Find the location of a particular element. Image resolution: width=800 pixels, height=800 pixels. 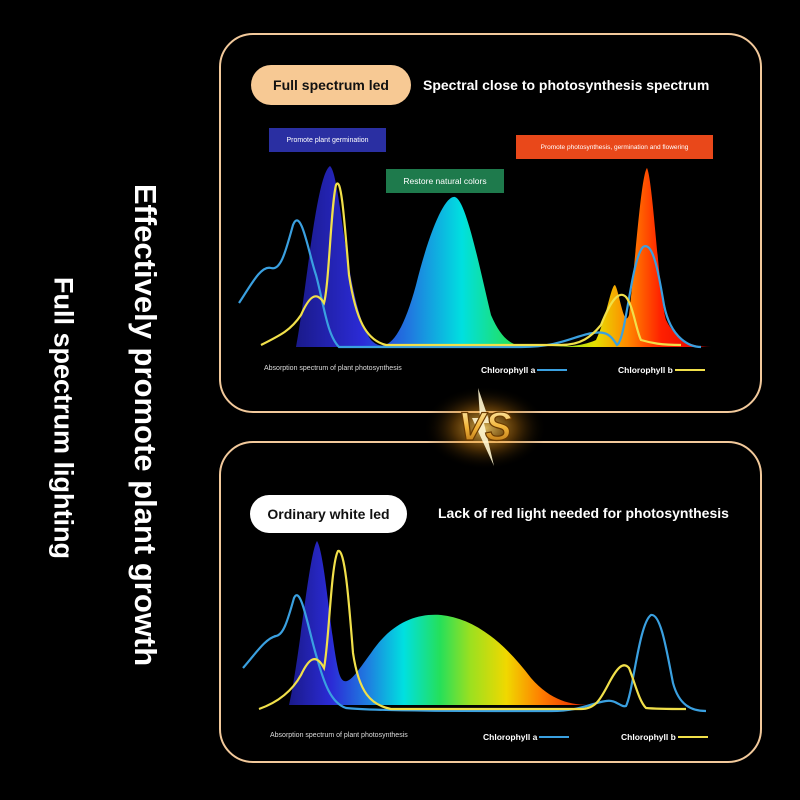

lightning-bolt-icon is located at coordinates (483, 427).